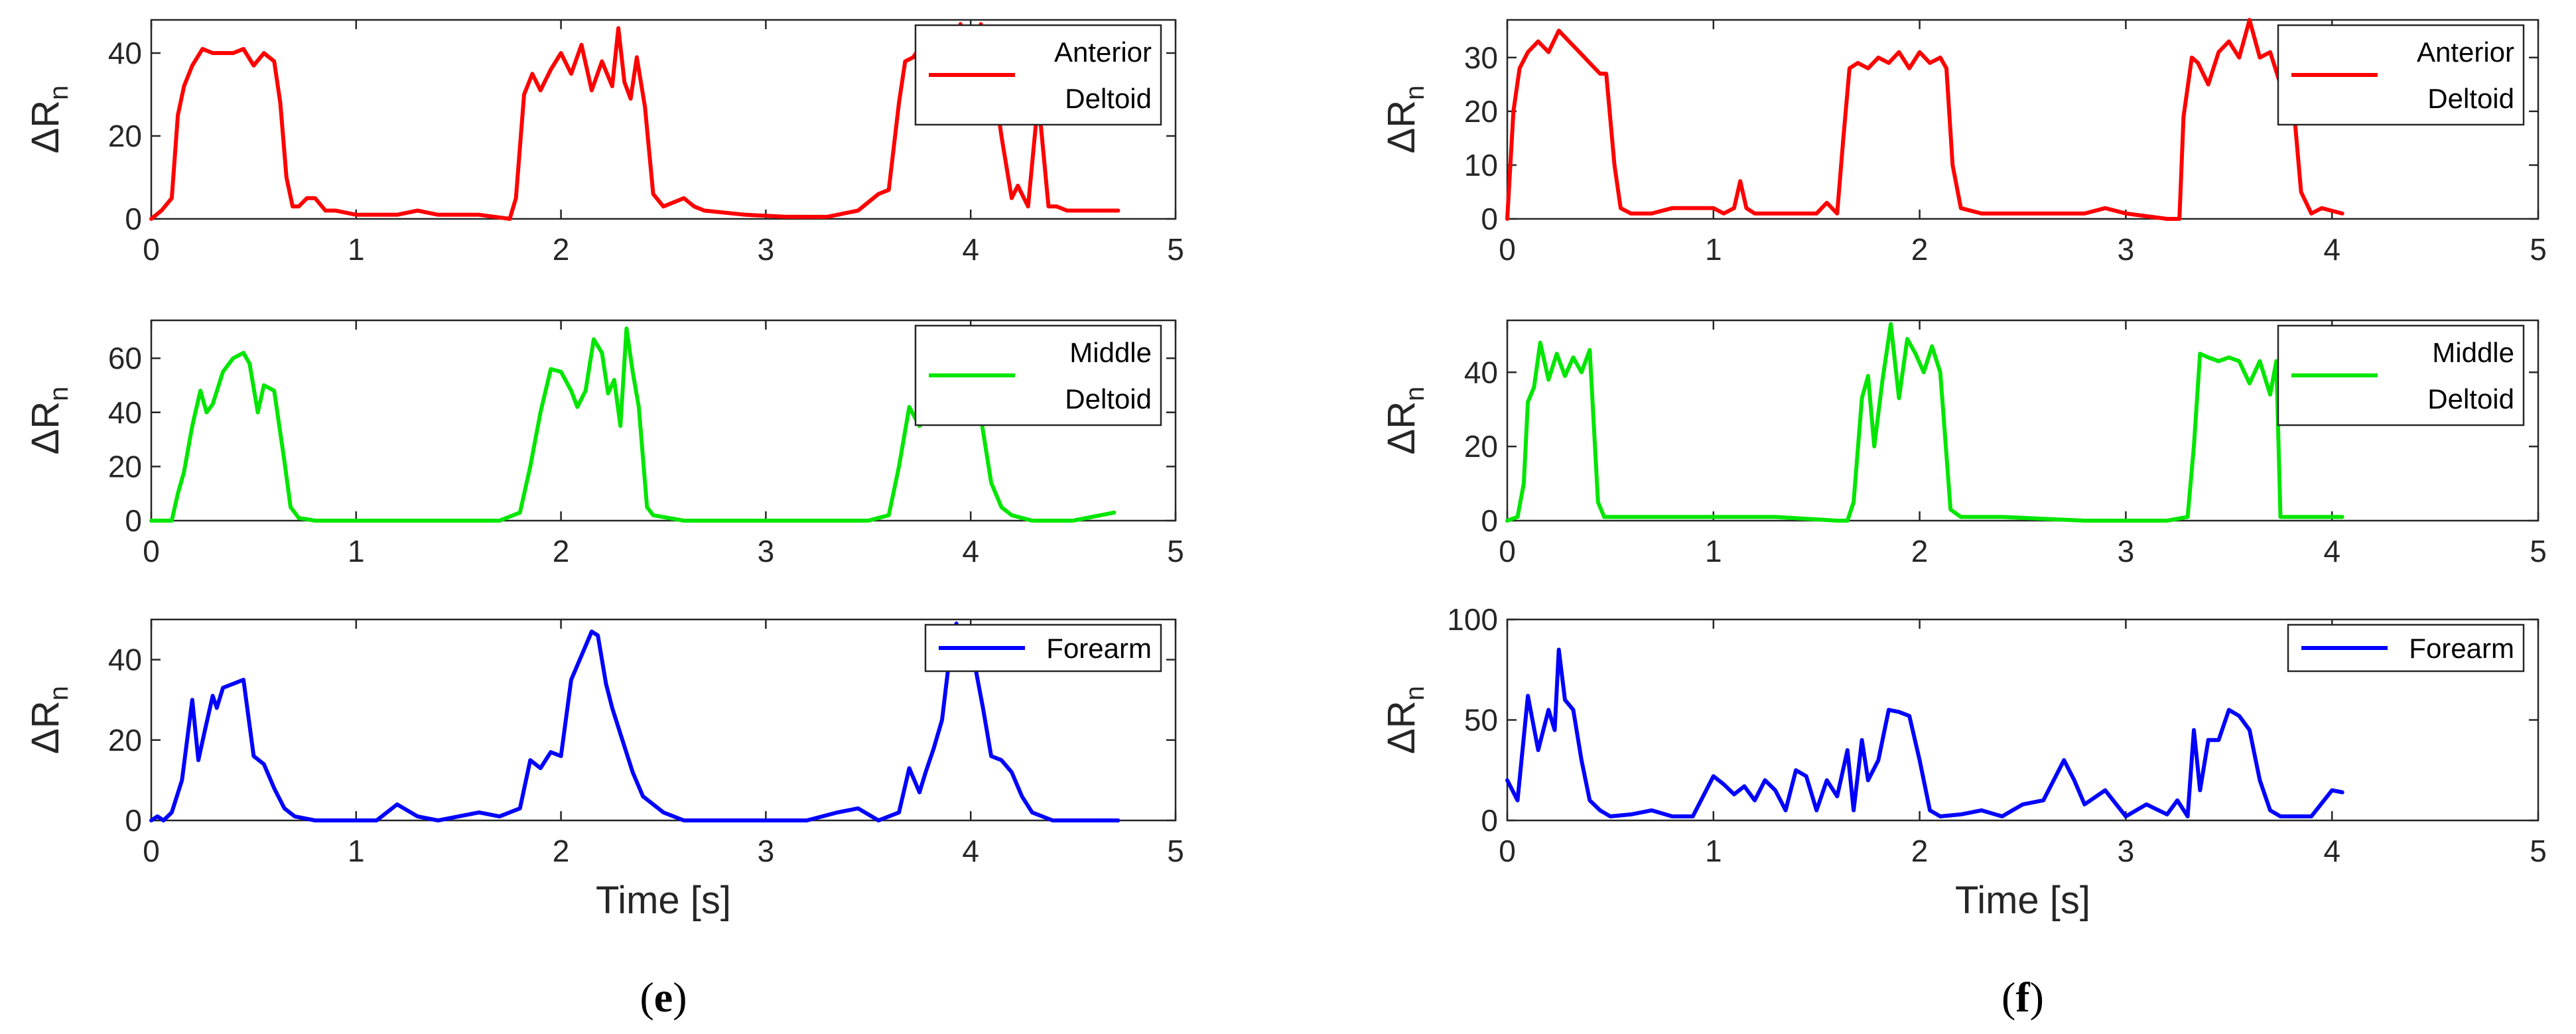 This screenshot has height=1034, width=2576. I want to click on y-tick-label: 100, so click(1472, 619).